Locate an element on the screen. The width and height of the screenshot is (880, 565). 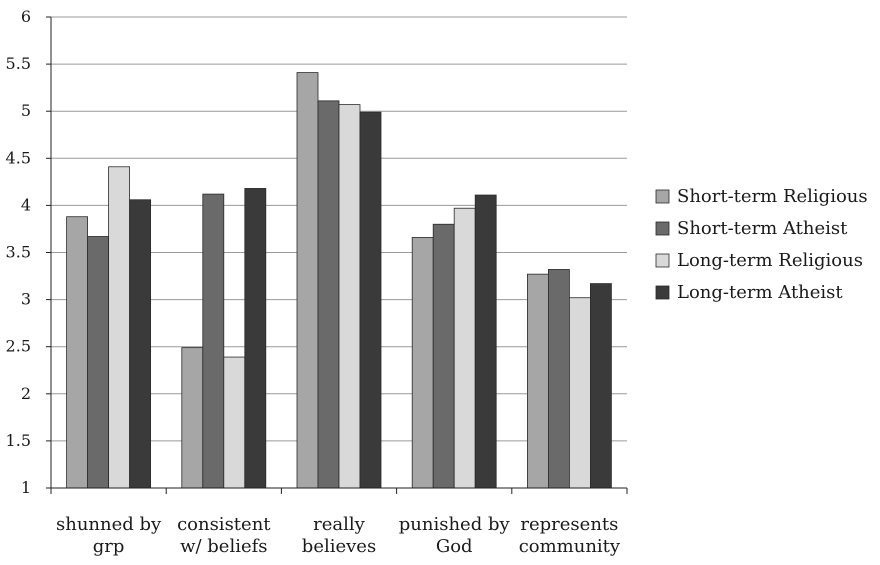
x-category-label: shunned by is located at coordinates (109, 524).